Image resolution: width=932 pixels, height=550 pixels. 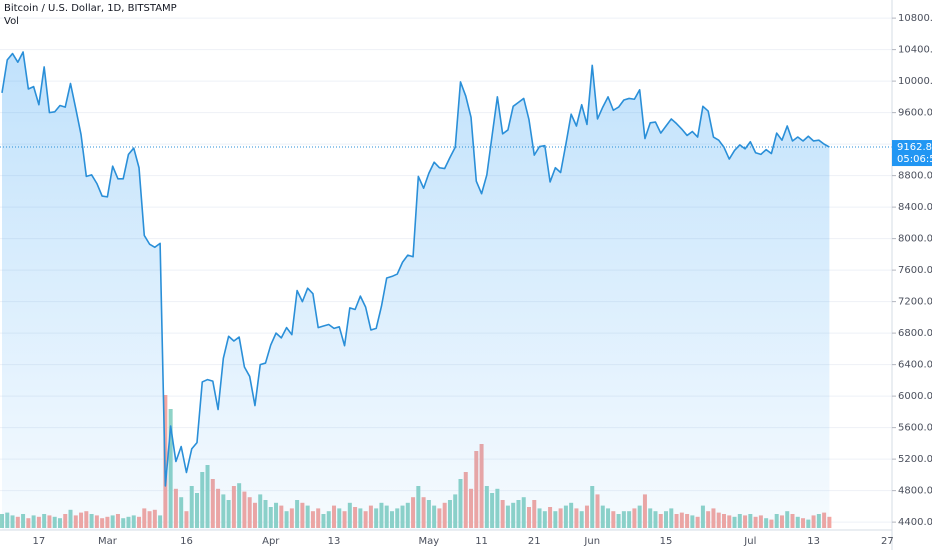 I want to click on last-price-tag, so click(x=912, y=153).